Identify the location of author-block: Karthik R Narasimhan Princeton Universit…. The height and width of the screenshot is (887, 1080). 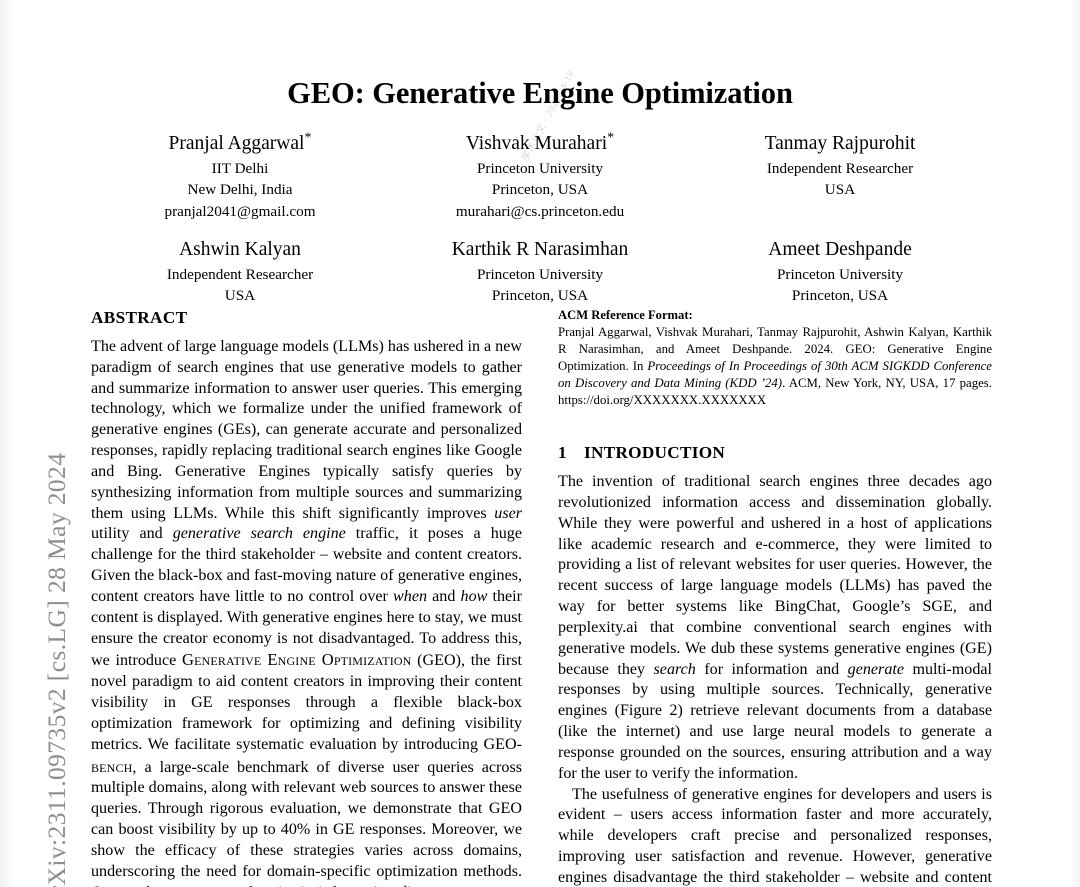
(540, 271).